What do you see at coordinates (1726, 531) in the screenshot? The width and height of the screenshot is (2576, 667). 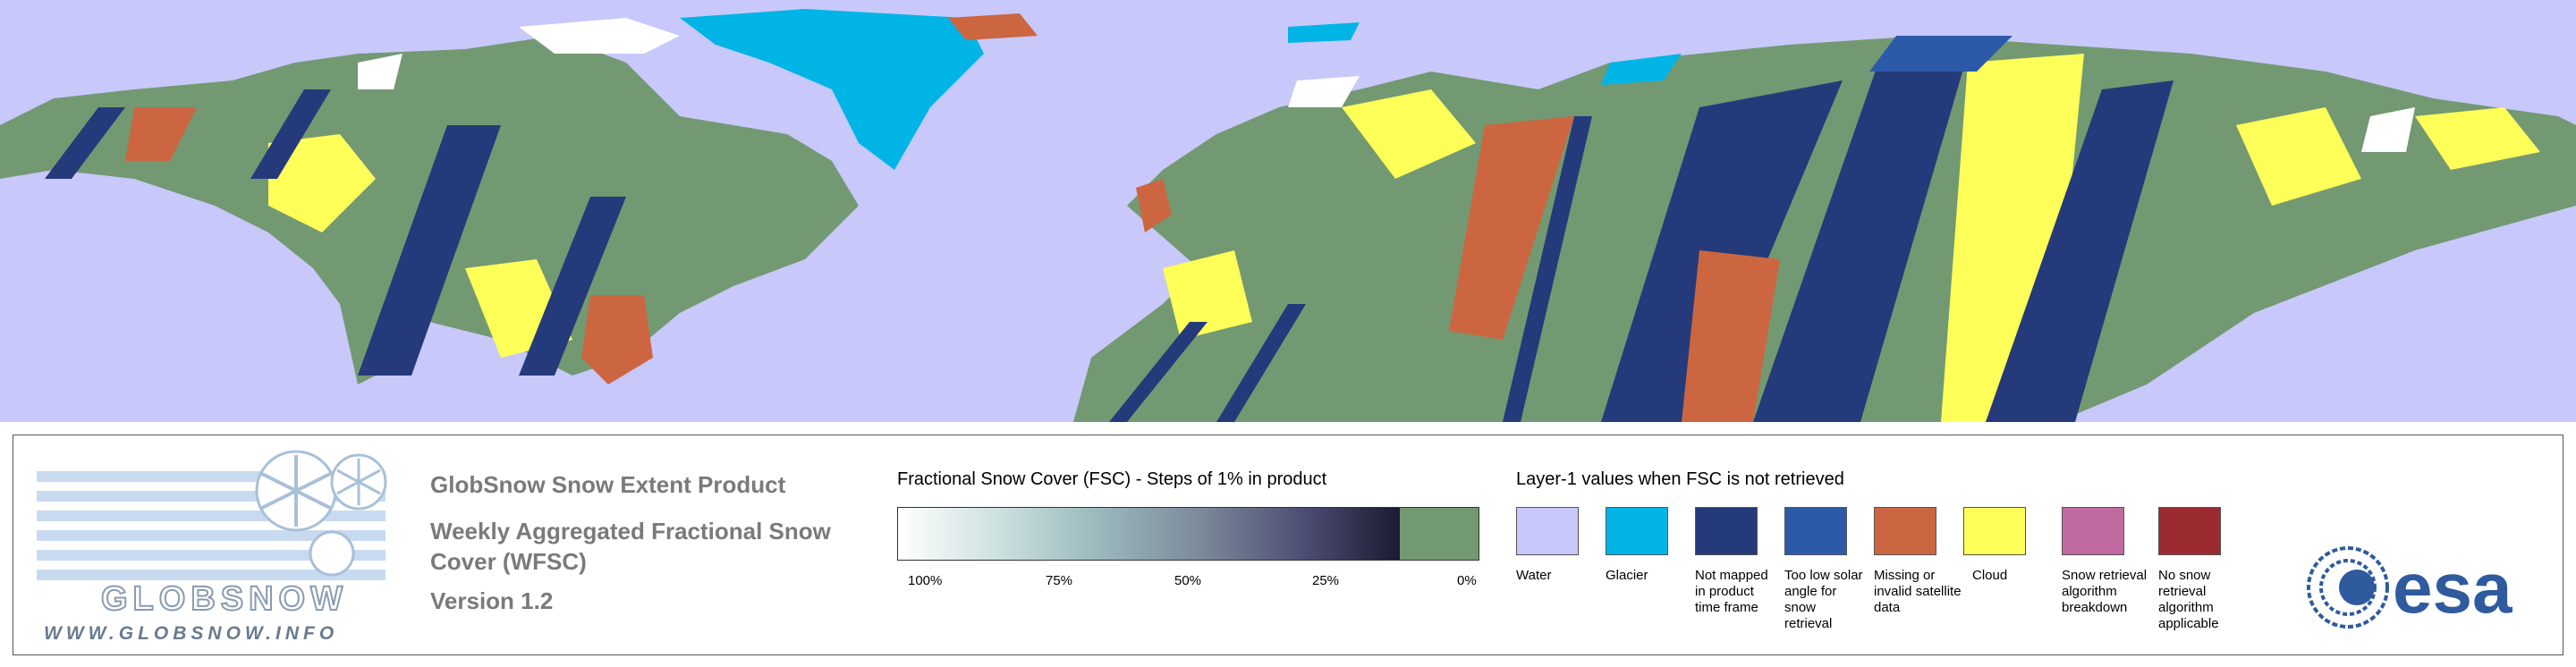 I see `swatch-not-mapped` at bounding box center [1726, 531].